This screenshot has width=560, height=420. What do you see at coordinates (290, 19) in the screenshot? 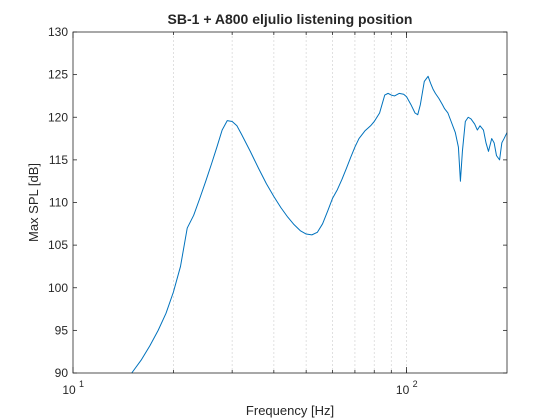
I see `chart-title: SB-1 + A800 eljulio listening position` at bounding box center [290, 19].